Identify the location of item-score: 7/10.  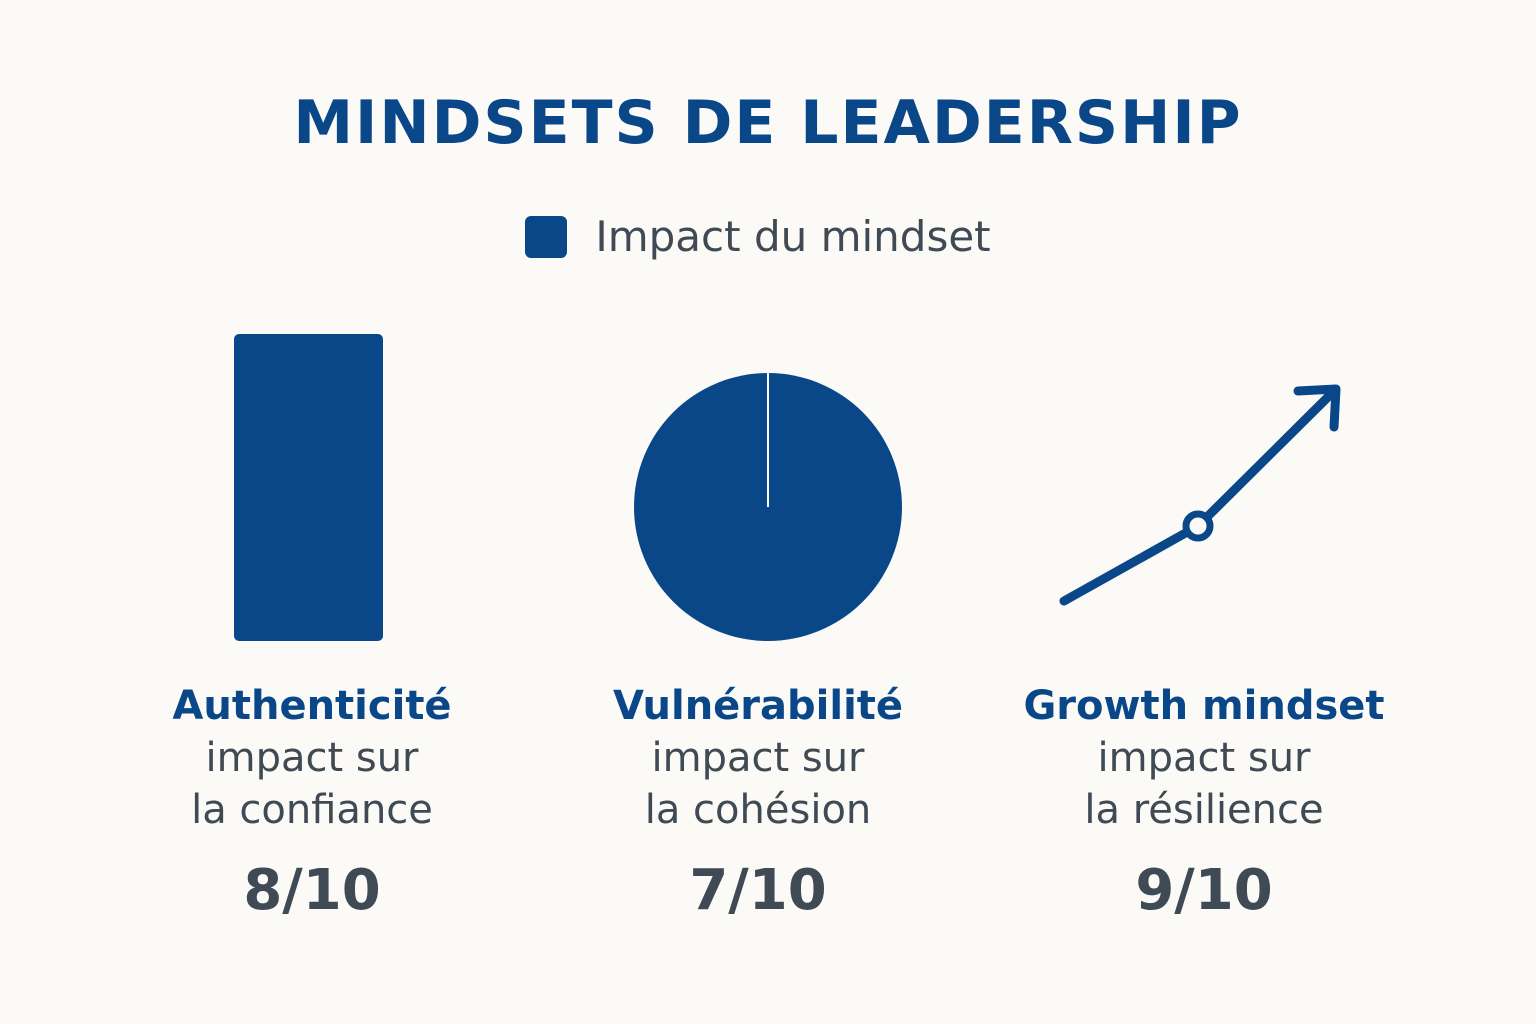
(758, 890).